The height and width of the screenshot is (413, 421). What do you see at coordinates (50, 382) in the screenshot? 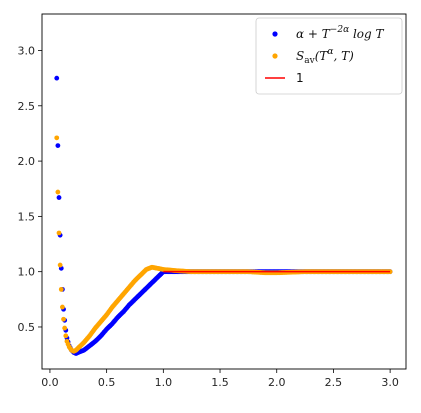
I see `x-tick-label: 0.0` at bounding box center [50, 382].